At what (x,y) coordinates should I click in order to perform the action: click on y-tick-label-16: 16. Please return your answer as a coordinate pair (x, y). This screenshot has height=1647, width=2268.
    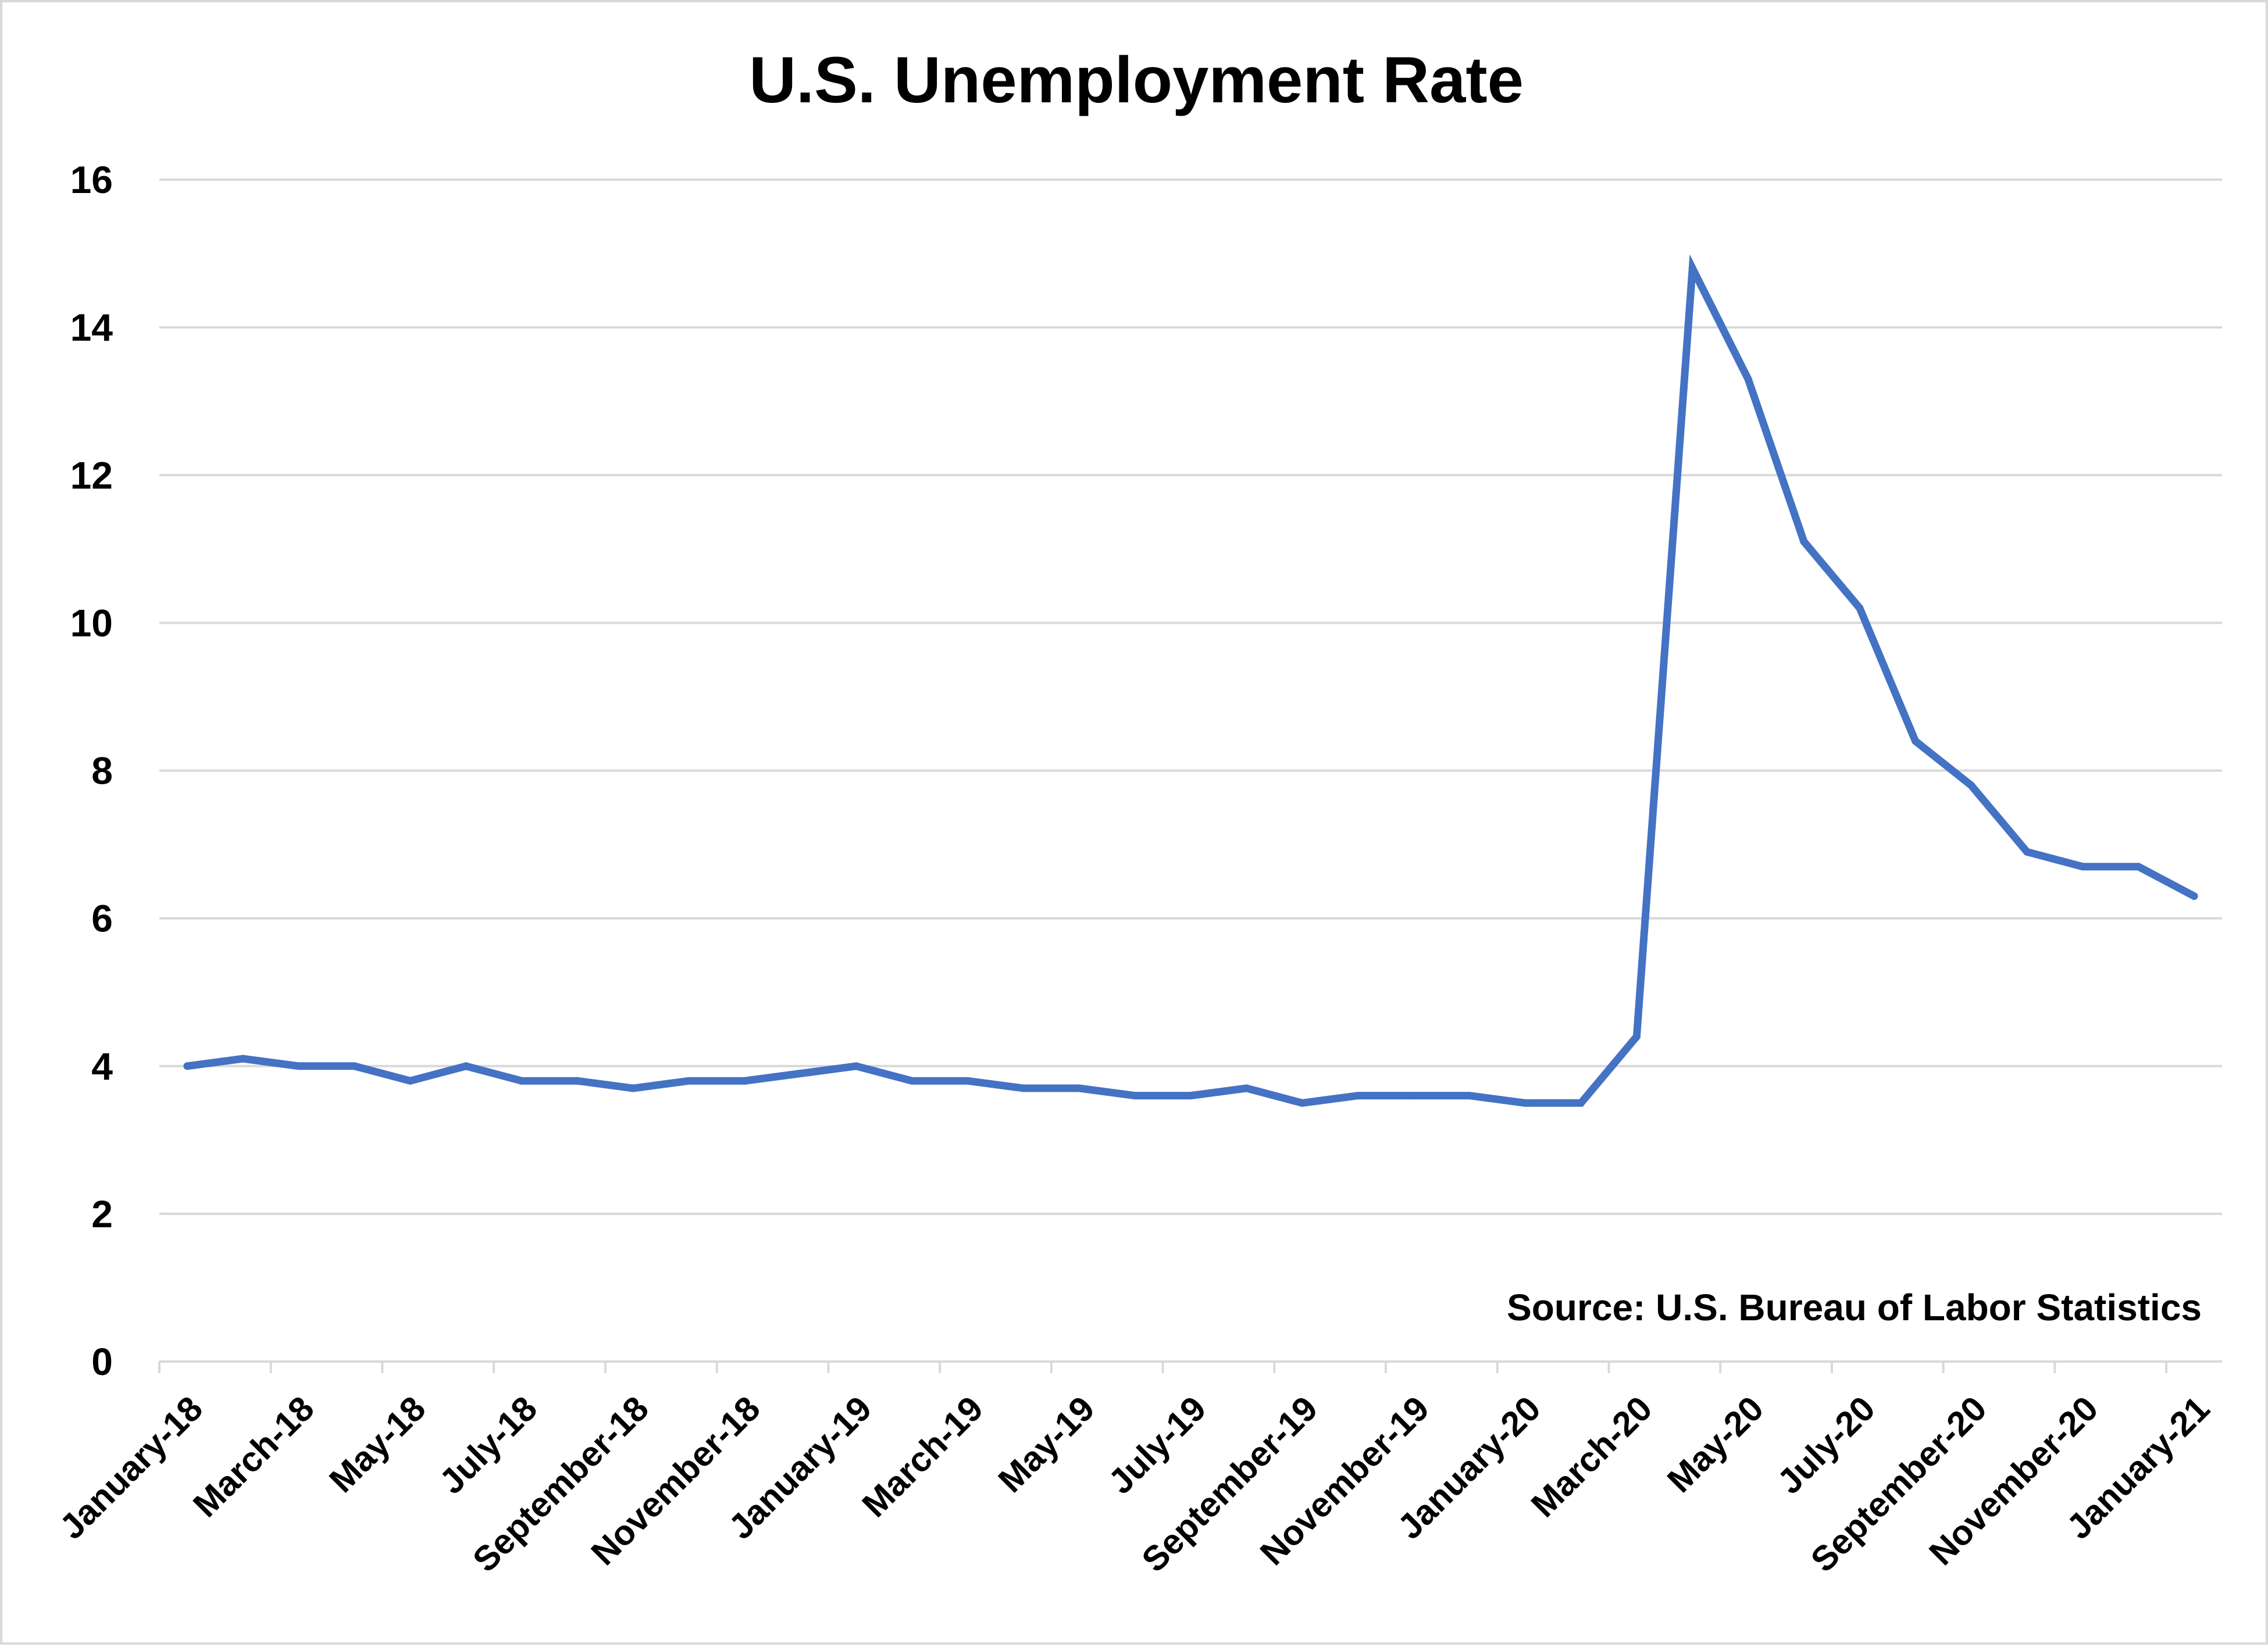
    Looking at the image, I should click on (92, 179).